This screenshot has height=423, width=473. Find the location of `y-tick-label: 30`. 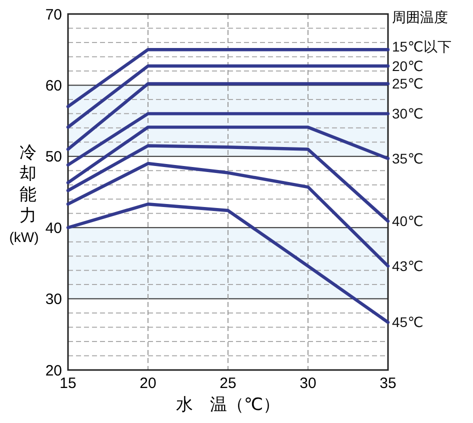

y-tick-label: 30 is located at coordinates (53, 299).